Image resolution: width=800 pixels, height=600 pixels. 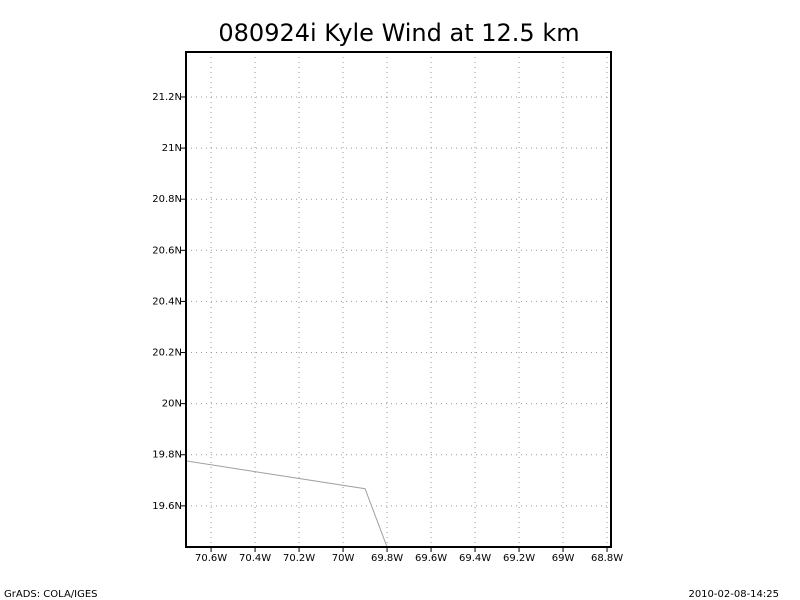 What do you see at coordinates (51, 594) in the screenshot?
I see `footer-left: GrADS: COLA/IGES` at bounding box center [51, 594].